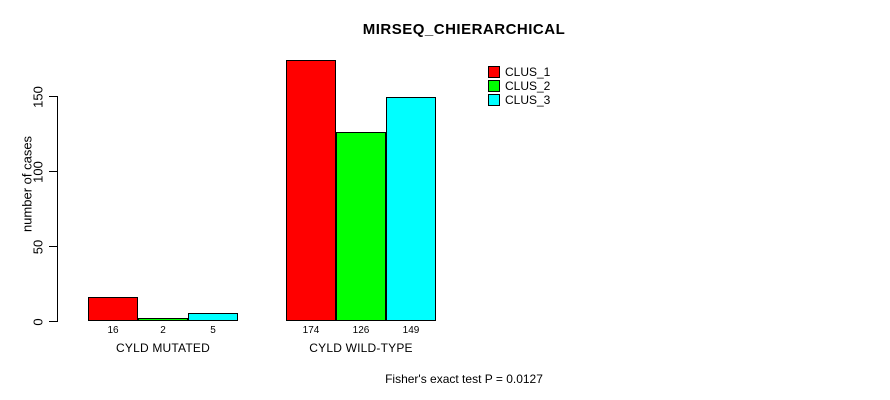 The height and width of the screenshot is (400, 890). Describe the element at coordinates (411, 209) in the screenshot. I see `bar-clus-3-cyld-wild-type` at that location.